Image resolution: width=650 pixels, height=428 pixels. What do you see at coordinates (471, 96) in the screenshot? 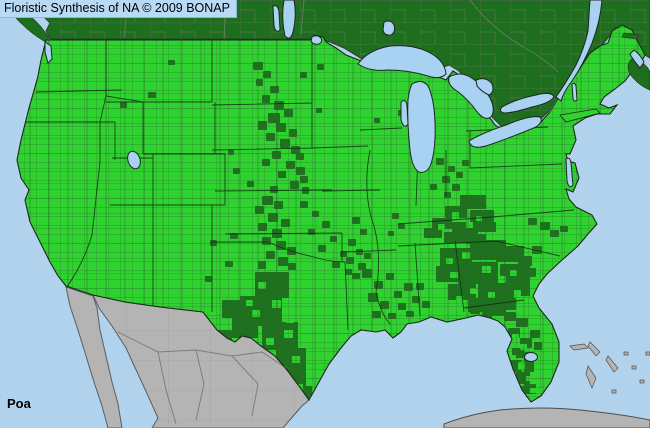
I see `lake-huron` at bounding box center [471, 96].